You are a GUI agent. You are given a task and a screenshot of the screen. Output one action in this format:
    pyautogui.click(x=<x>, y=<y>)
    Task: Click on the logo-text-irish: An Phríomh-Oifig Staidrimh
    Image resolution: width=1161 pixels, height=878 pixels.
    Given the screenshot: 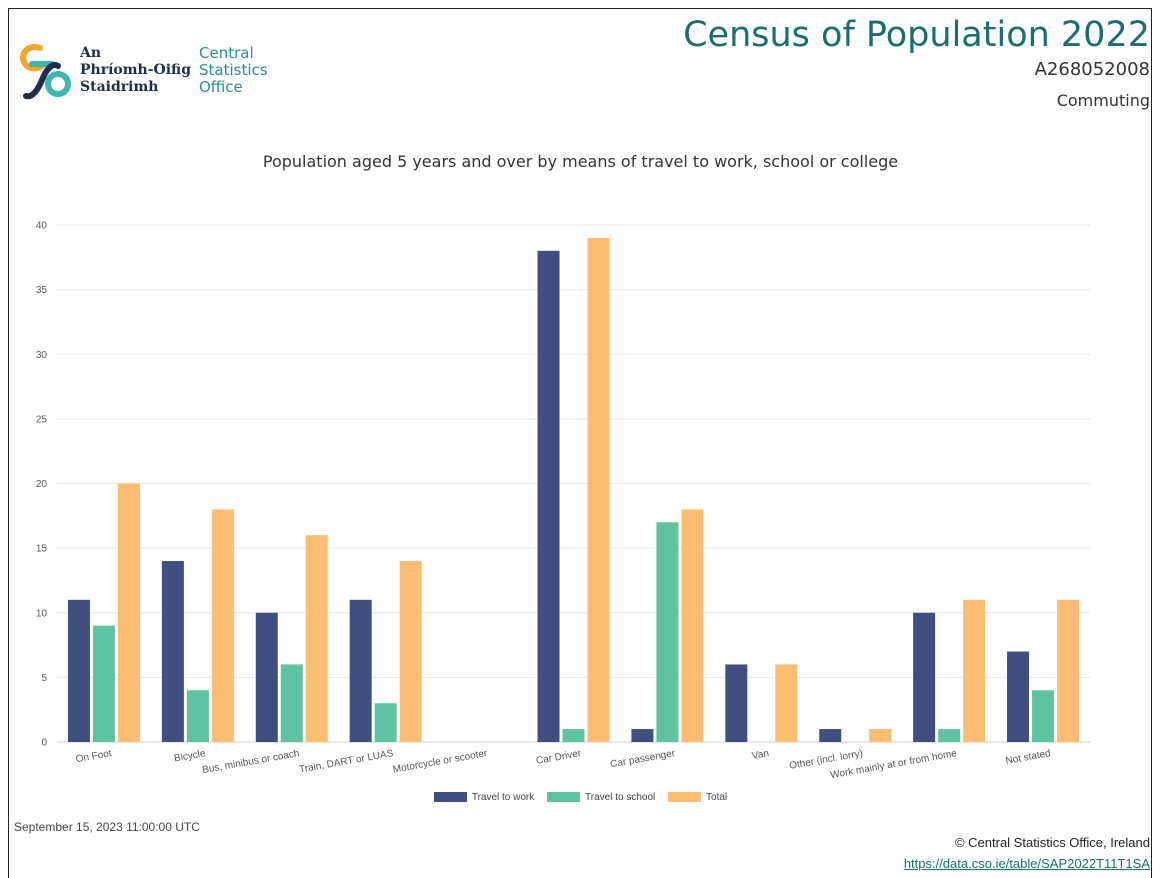 What is the action you would take?
    pyautogui.click(x=135, y=70)
    